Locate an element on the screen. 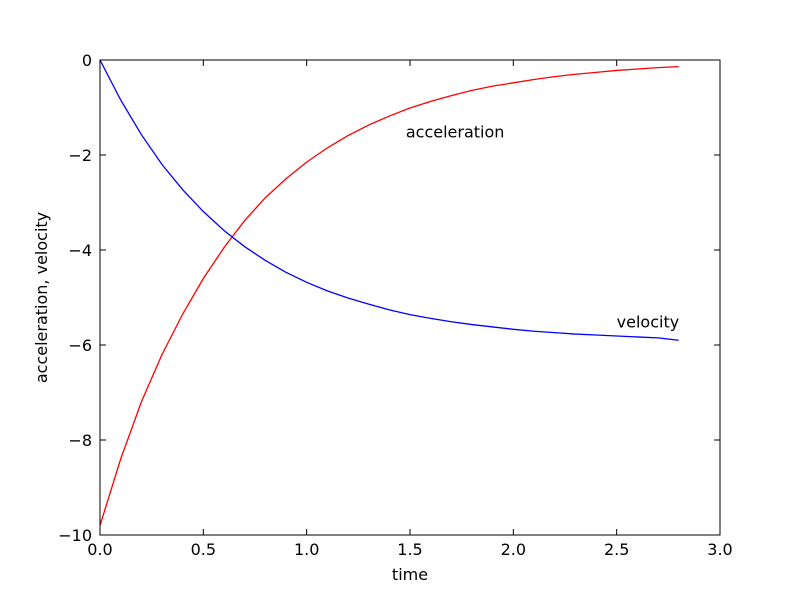 Image resolution: width=800 pixels, height=595 pixels. x-tick-label: 0.5 is located at coordinates (203, 549).